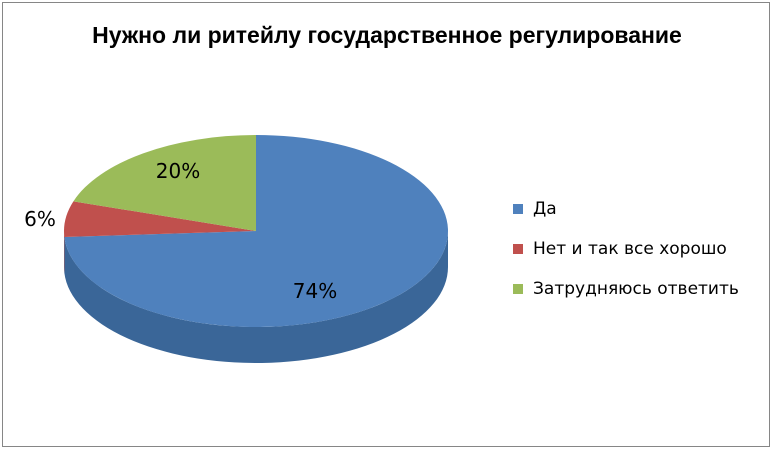 The height and width of the screenshot is (451, 774). What do you see at coordinates (315, 291) in the screenshot?
I see `pie-label-0: 74%` at bounding box center [315, 291].